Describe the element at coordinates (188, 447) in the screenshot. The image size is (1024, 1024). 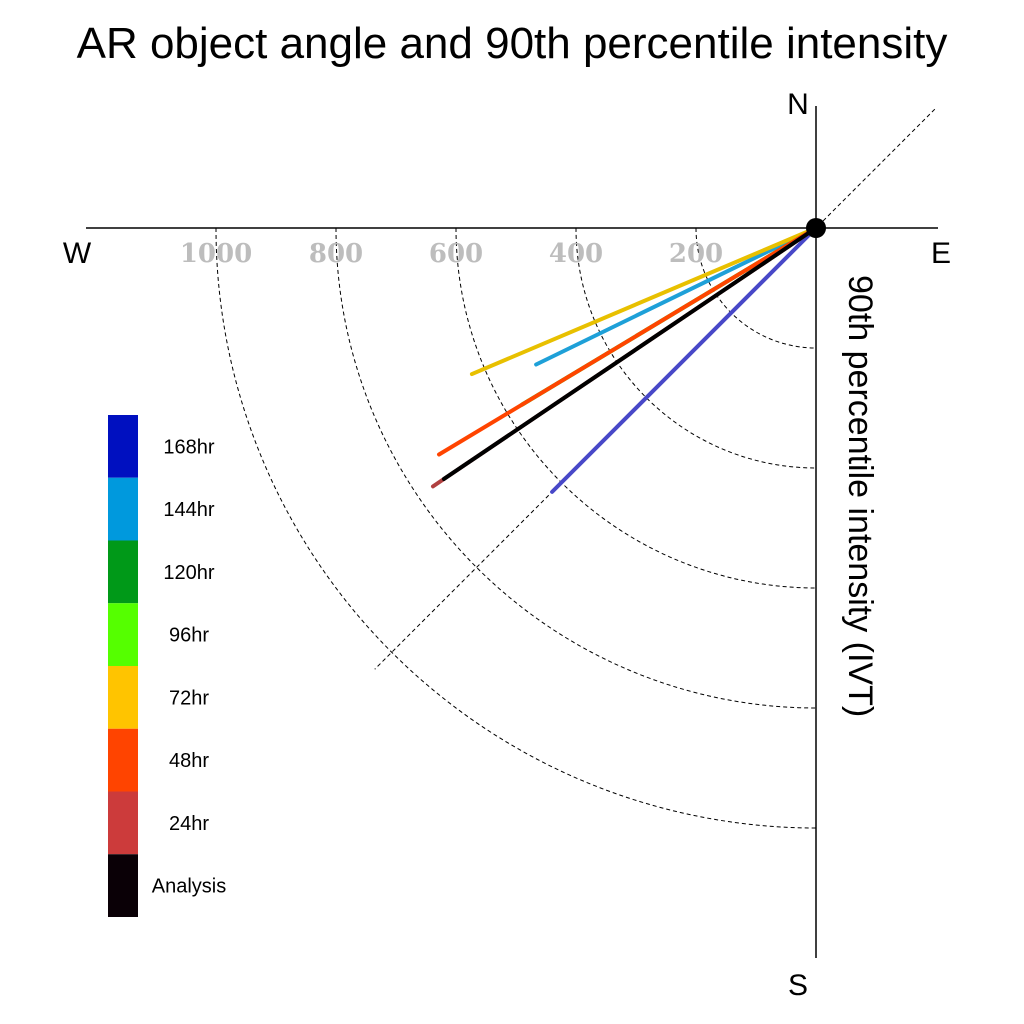
I see `legend-label: 168hr` at that location.